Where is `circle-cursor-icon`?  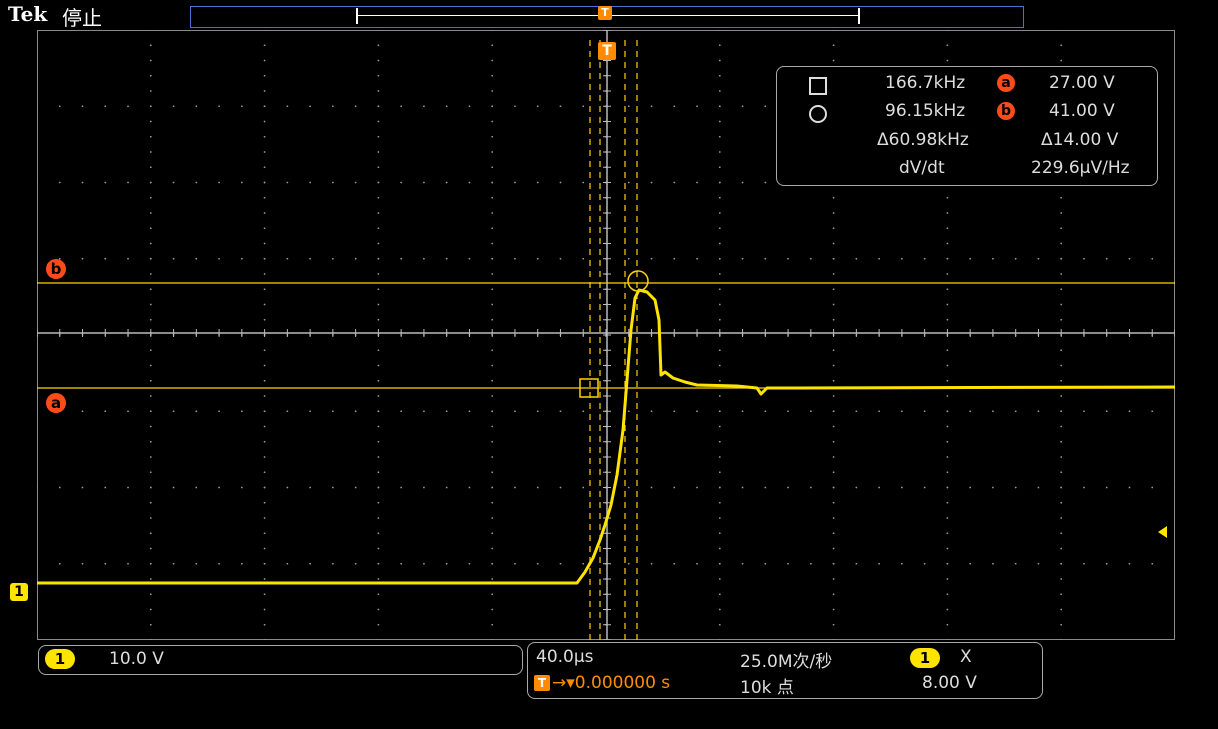 circle-cursor-icon is located at coordinates (818, 114).